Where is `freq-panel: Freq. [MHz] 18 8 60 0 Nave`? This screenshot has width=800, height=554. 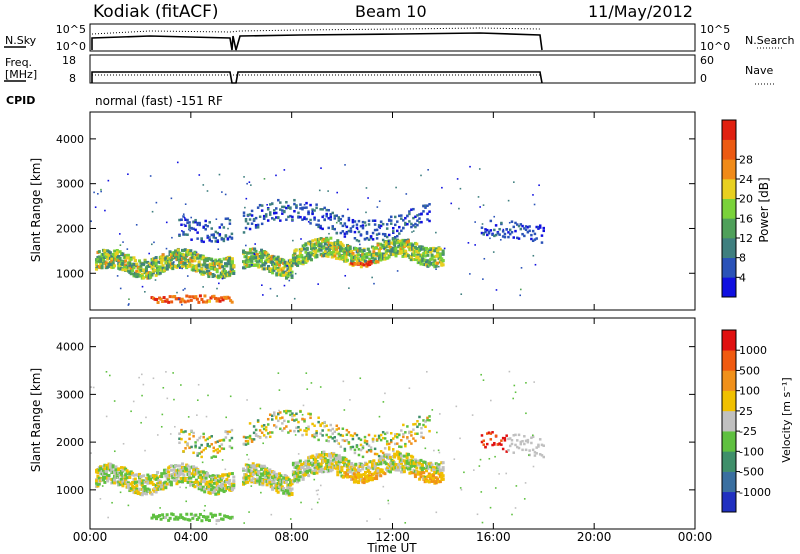 freq-panel: Freq. [MHz] 18 8 60 0 Nave is located at coordinates (389, 69).